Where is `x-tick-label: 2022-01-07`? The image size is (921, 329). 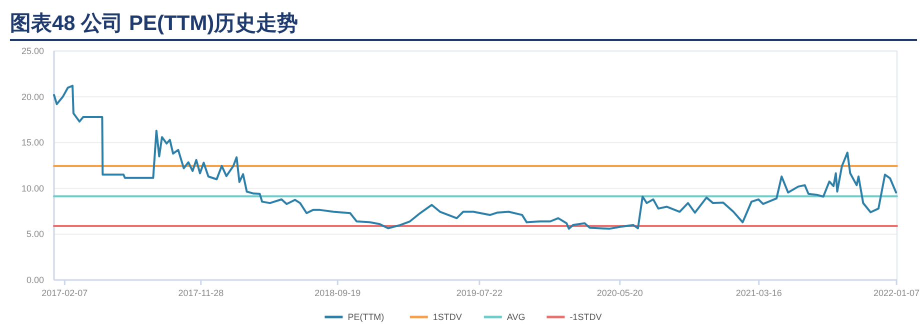 x-tick-label: 2022-01-07 is located at coordinates (897, 293).